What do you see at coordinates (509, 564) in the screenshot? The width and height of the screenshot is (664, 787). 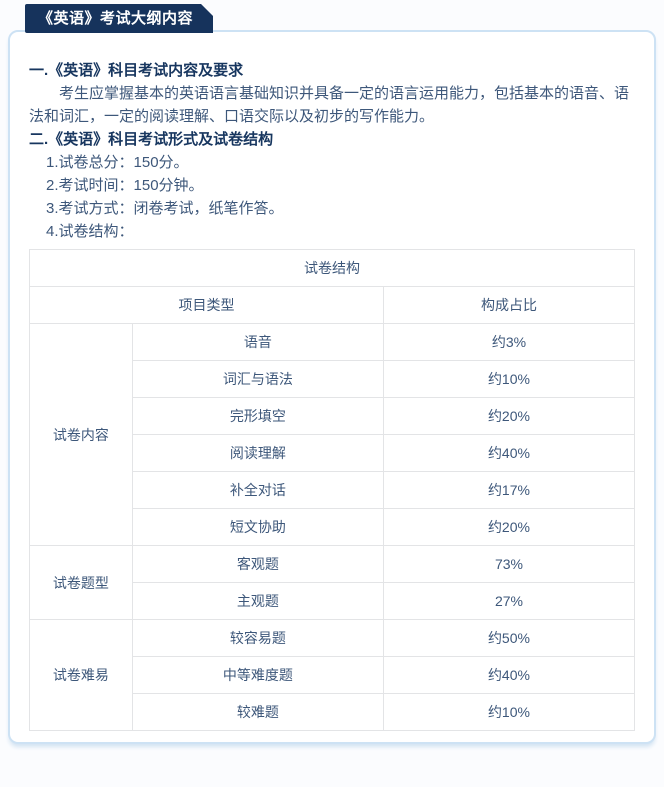 I see `percent-cell: 73%` at bounding box center [509, 564].